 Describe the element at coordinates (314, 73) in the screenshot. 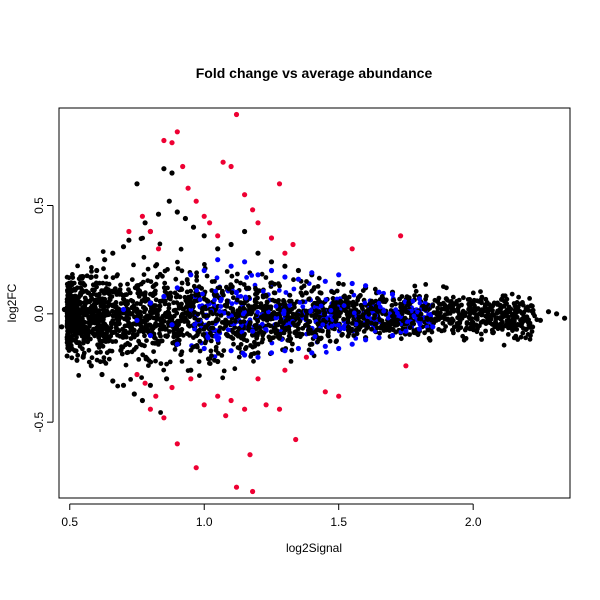

I see `chart-title: Fold change vs average abundance` at that location.